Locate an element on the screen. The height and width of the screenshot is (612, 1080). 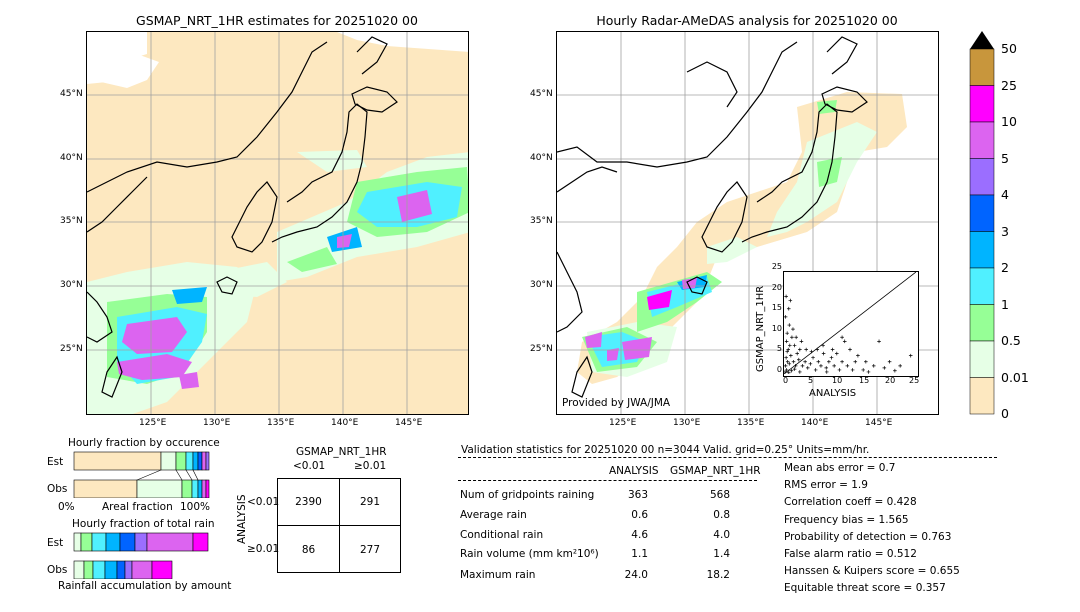
left-lat-label: 25°N is located at coordinates (71, 349).